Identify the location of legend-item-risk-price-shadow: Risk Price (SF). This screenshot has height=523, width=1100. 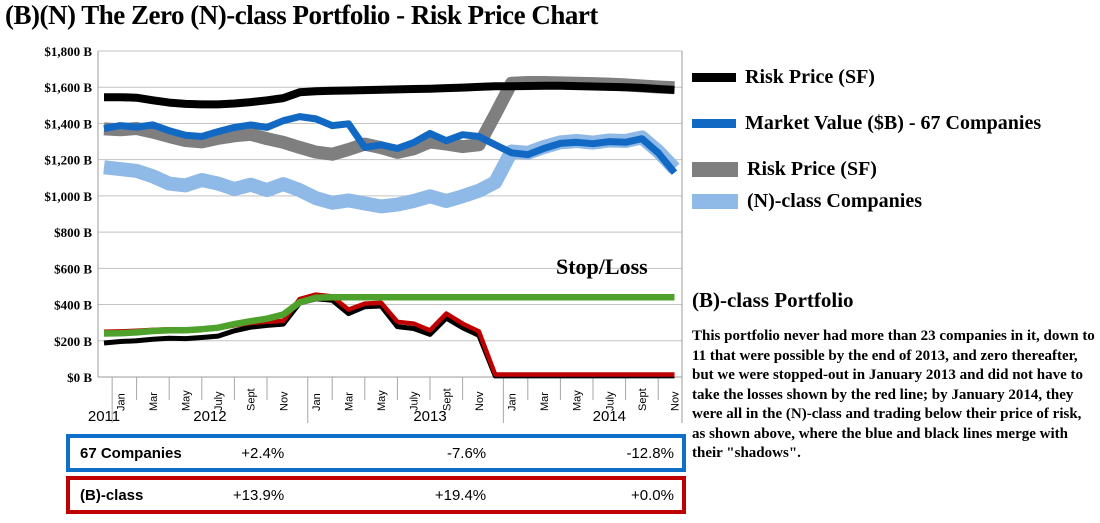
(896, 169).